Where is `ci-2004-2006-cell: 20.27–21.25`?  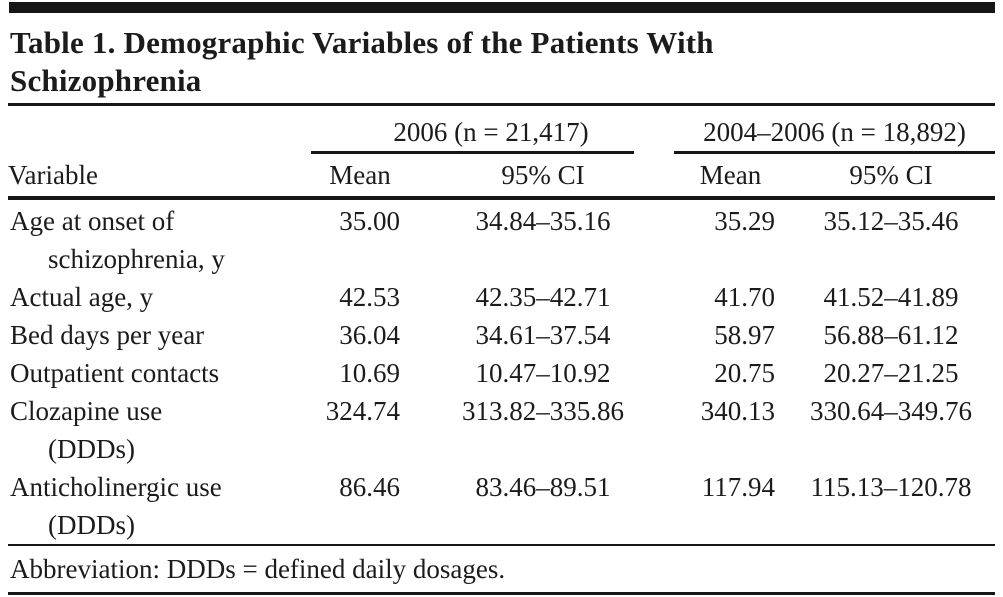 ci-2004-2006-cell: 20.27–21.25 is located at coordinates (891, 373).